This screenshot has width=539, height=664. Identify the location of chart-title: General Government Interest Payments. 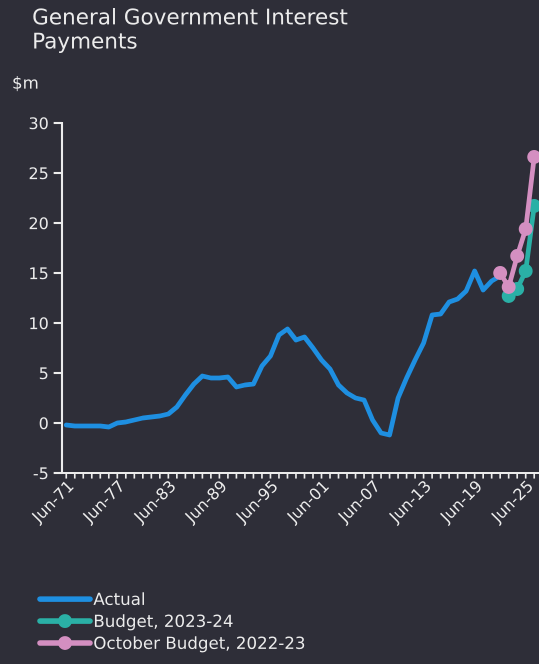
(190, 30).